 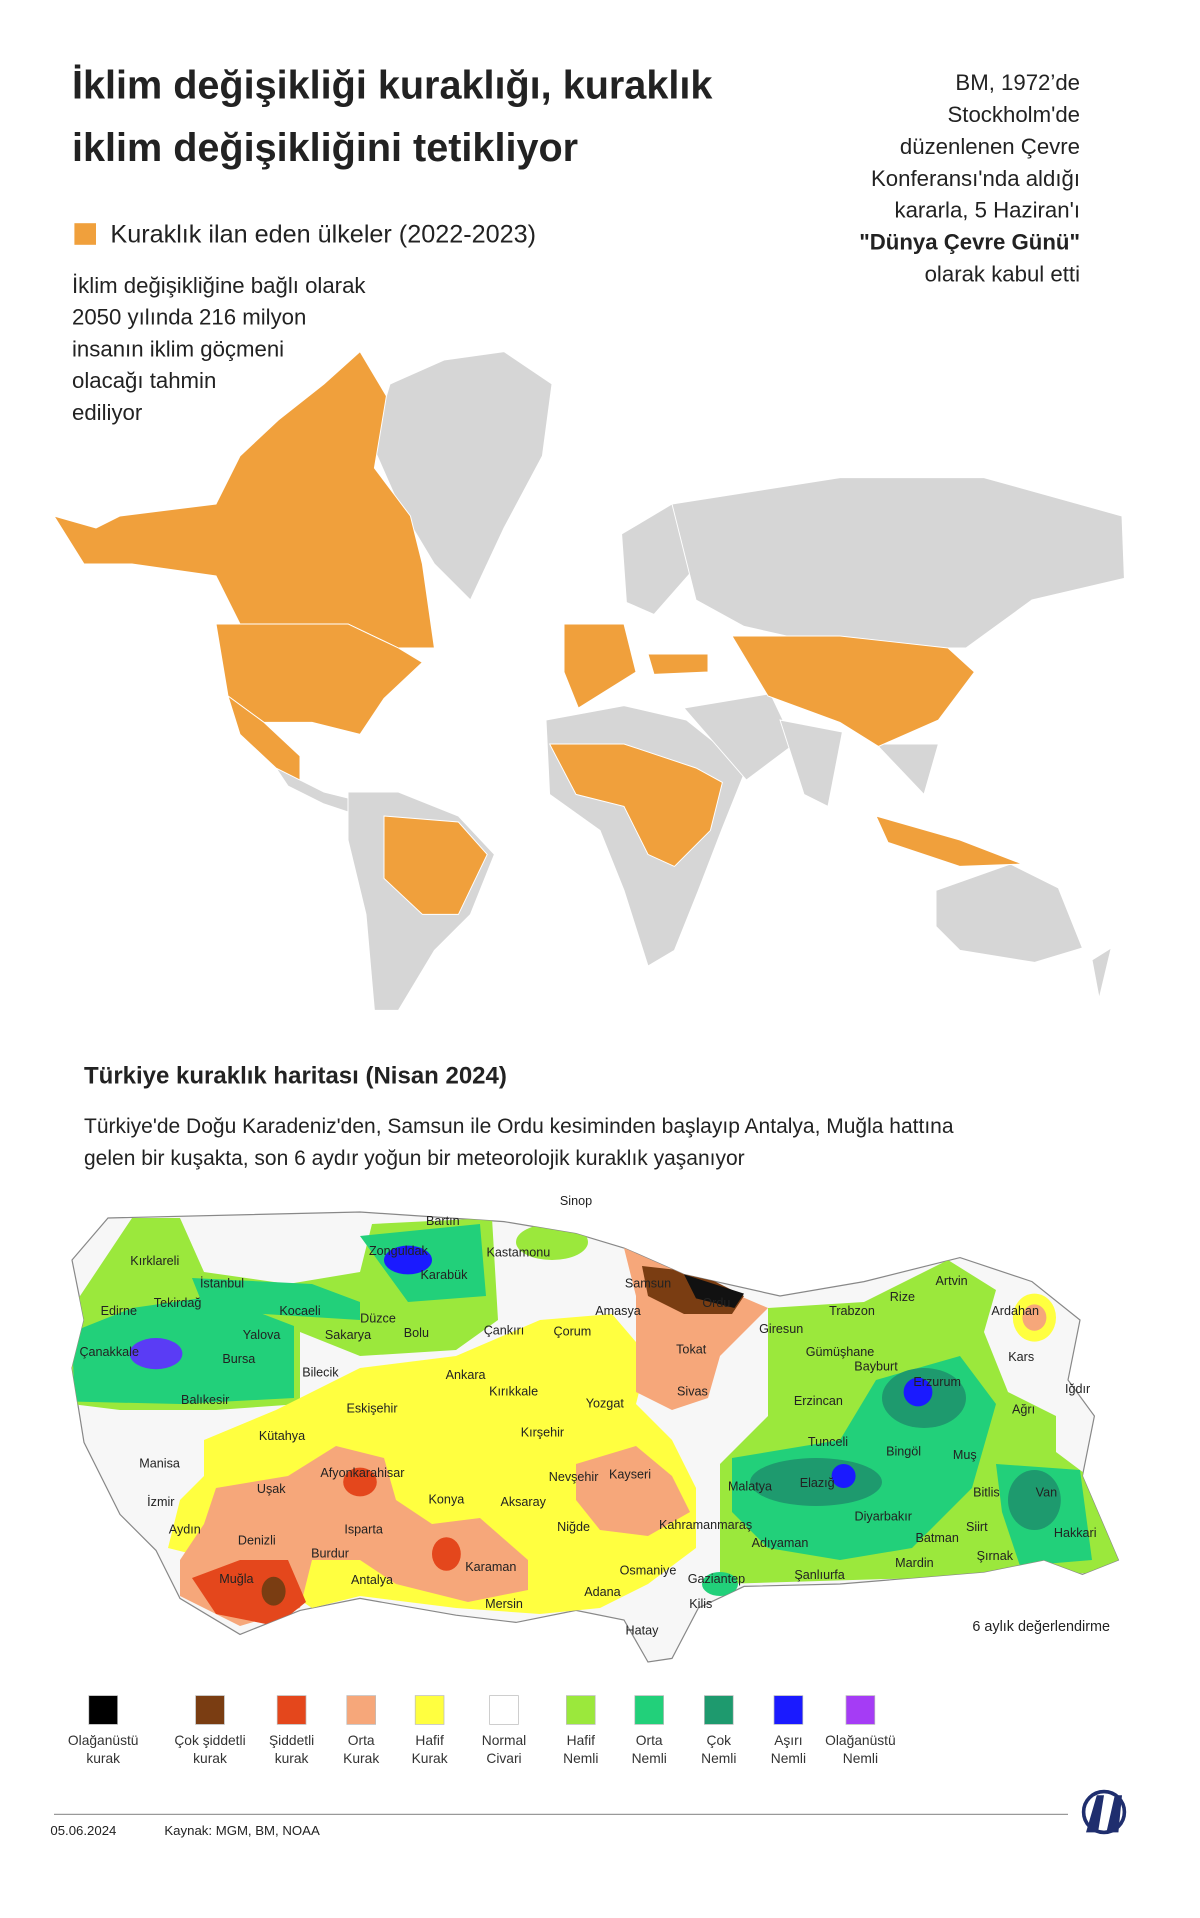 What do you see at coordinates (119, 1311) in the screenshot?
I see `city-label: Edirne` at bounding box center [119, 1311].